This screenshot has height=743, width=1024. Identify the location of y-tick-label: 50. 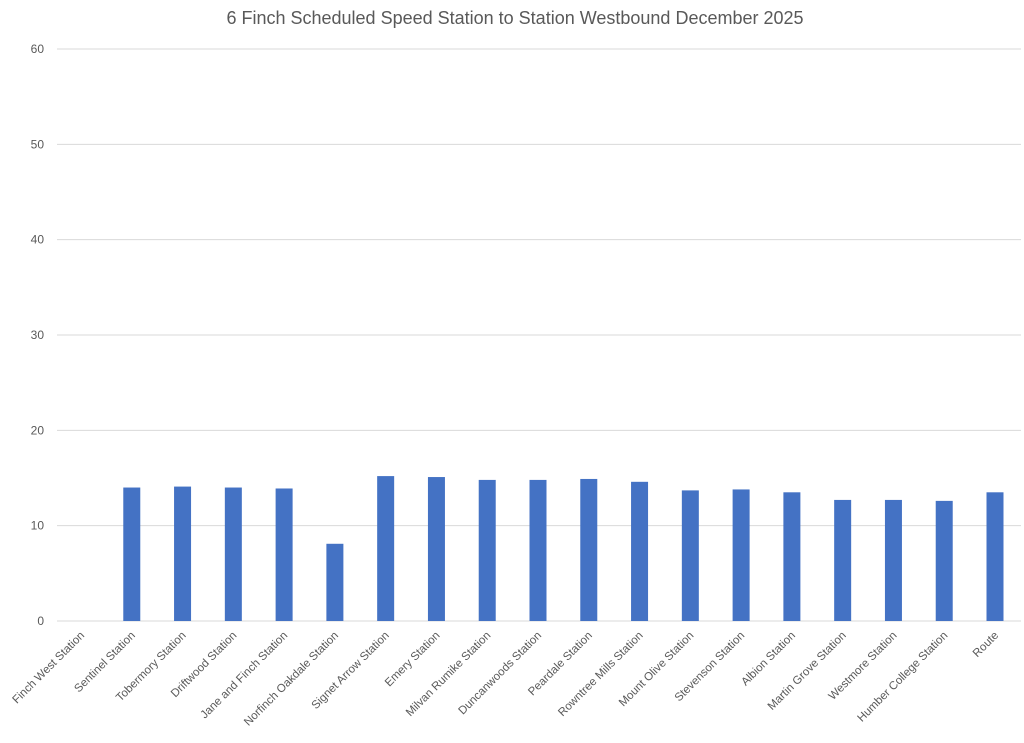
(38, 144).